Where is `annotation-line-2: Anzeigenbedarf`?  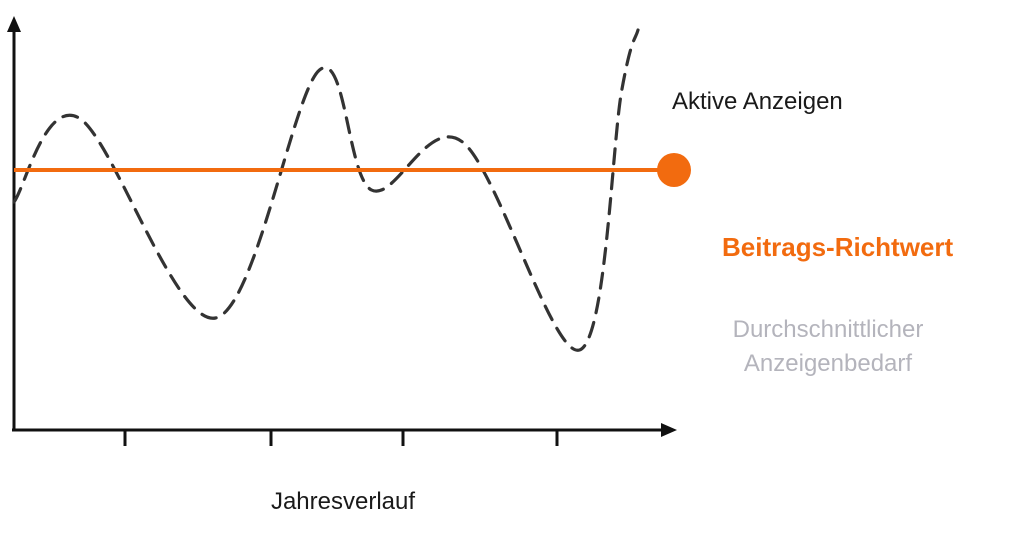
annotation-line-2: Anzeigenbedarf is located at coordinates (828, 363).